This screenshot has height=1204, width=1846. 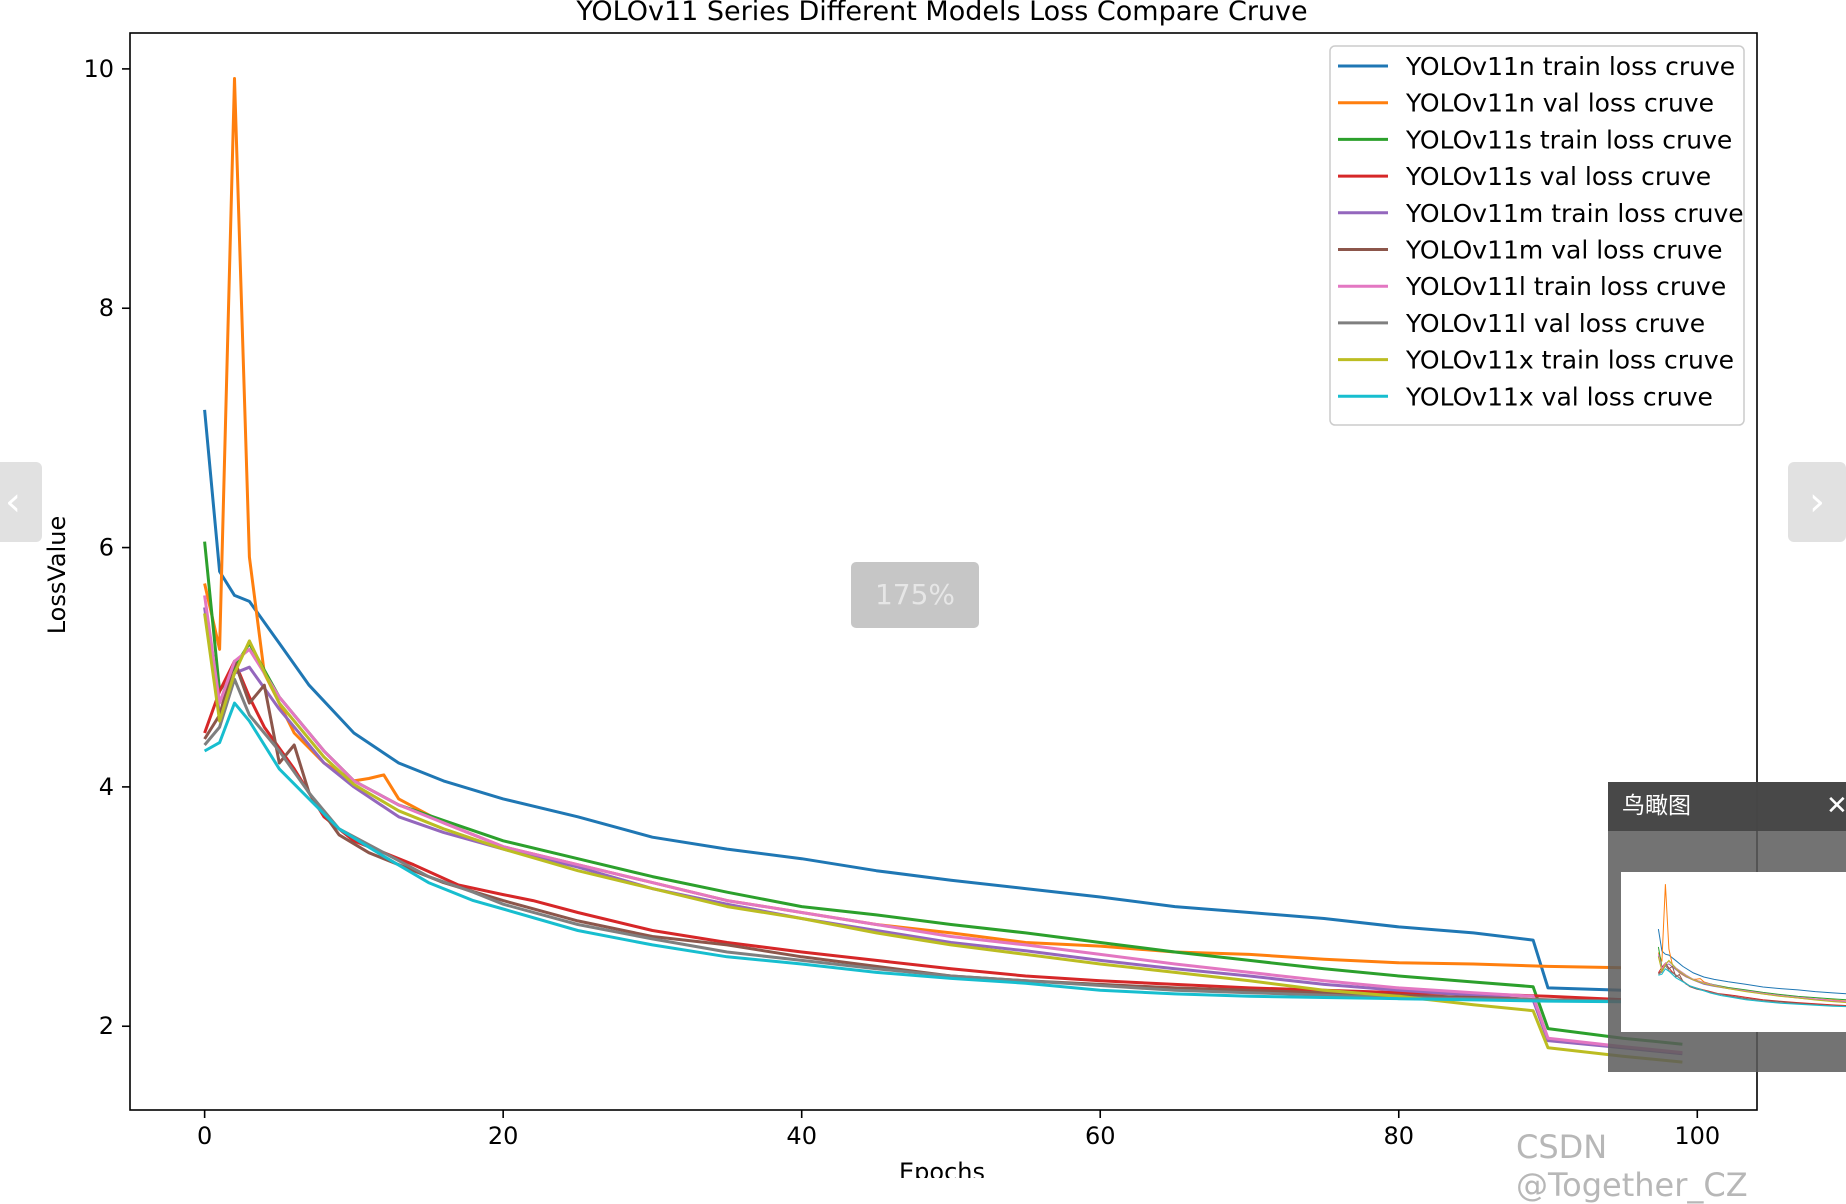 What do you see at coordinates (1559, 103) in the screenshot?
I see `legend-entry: YOLOv11n val loss cruve` at bounding box center [1559, 103].